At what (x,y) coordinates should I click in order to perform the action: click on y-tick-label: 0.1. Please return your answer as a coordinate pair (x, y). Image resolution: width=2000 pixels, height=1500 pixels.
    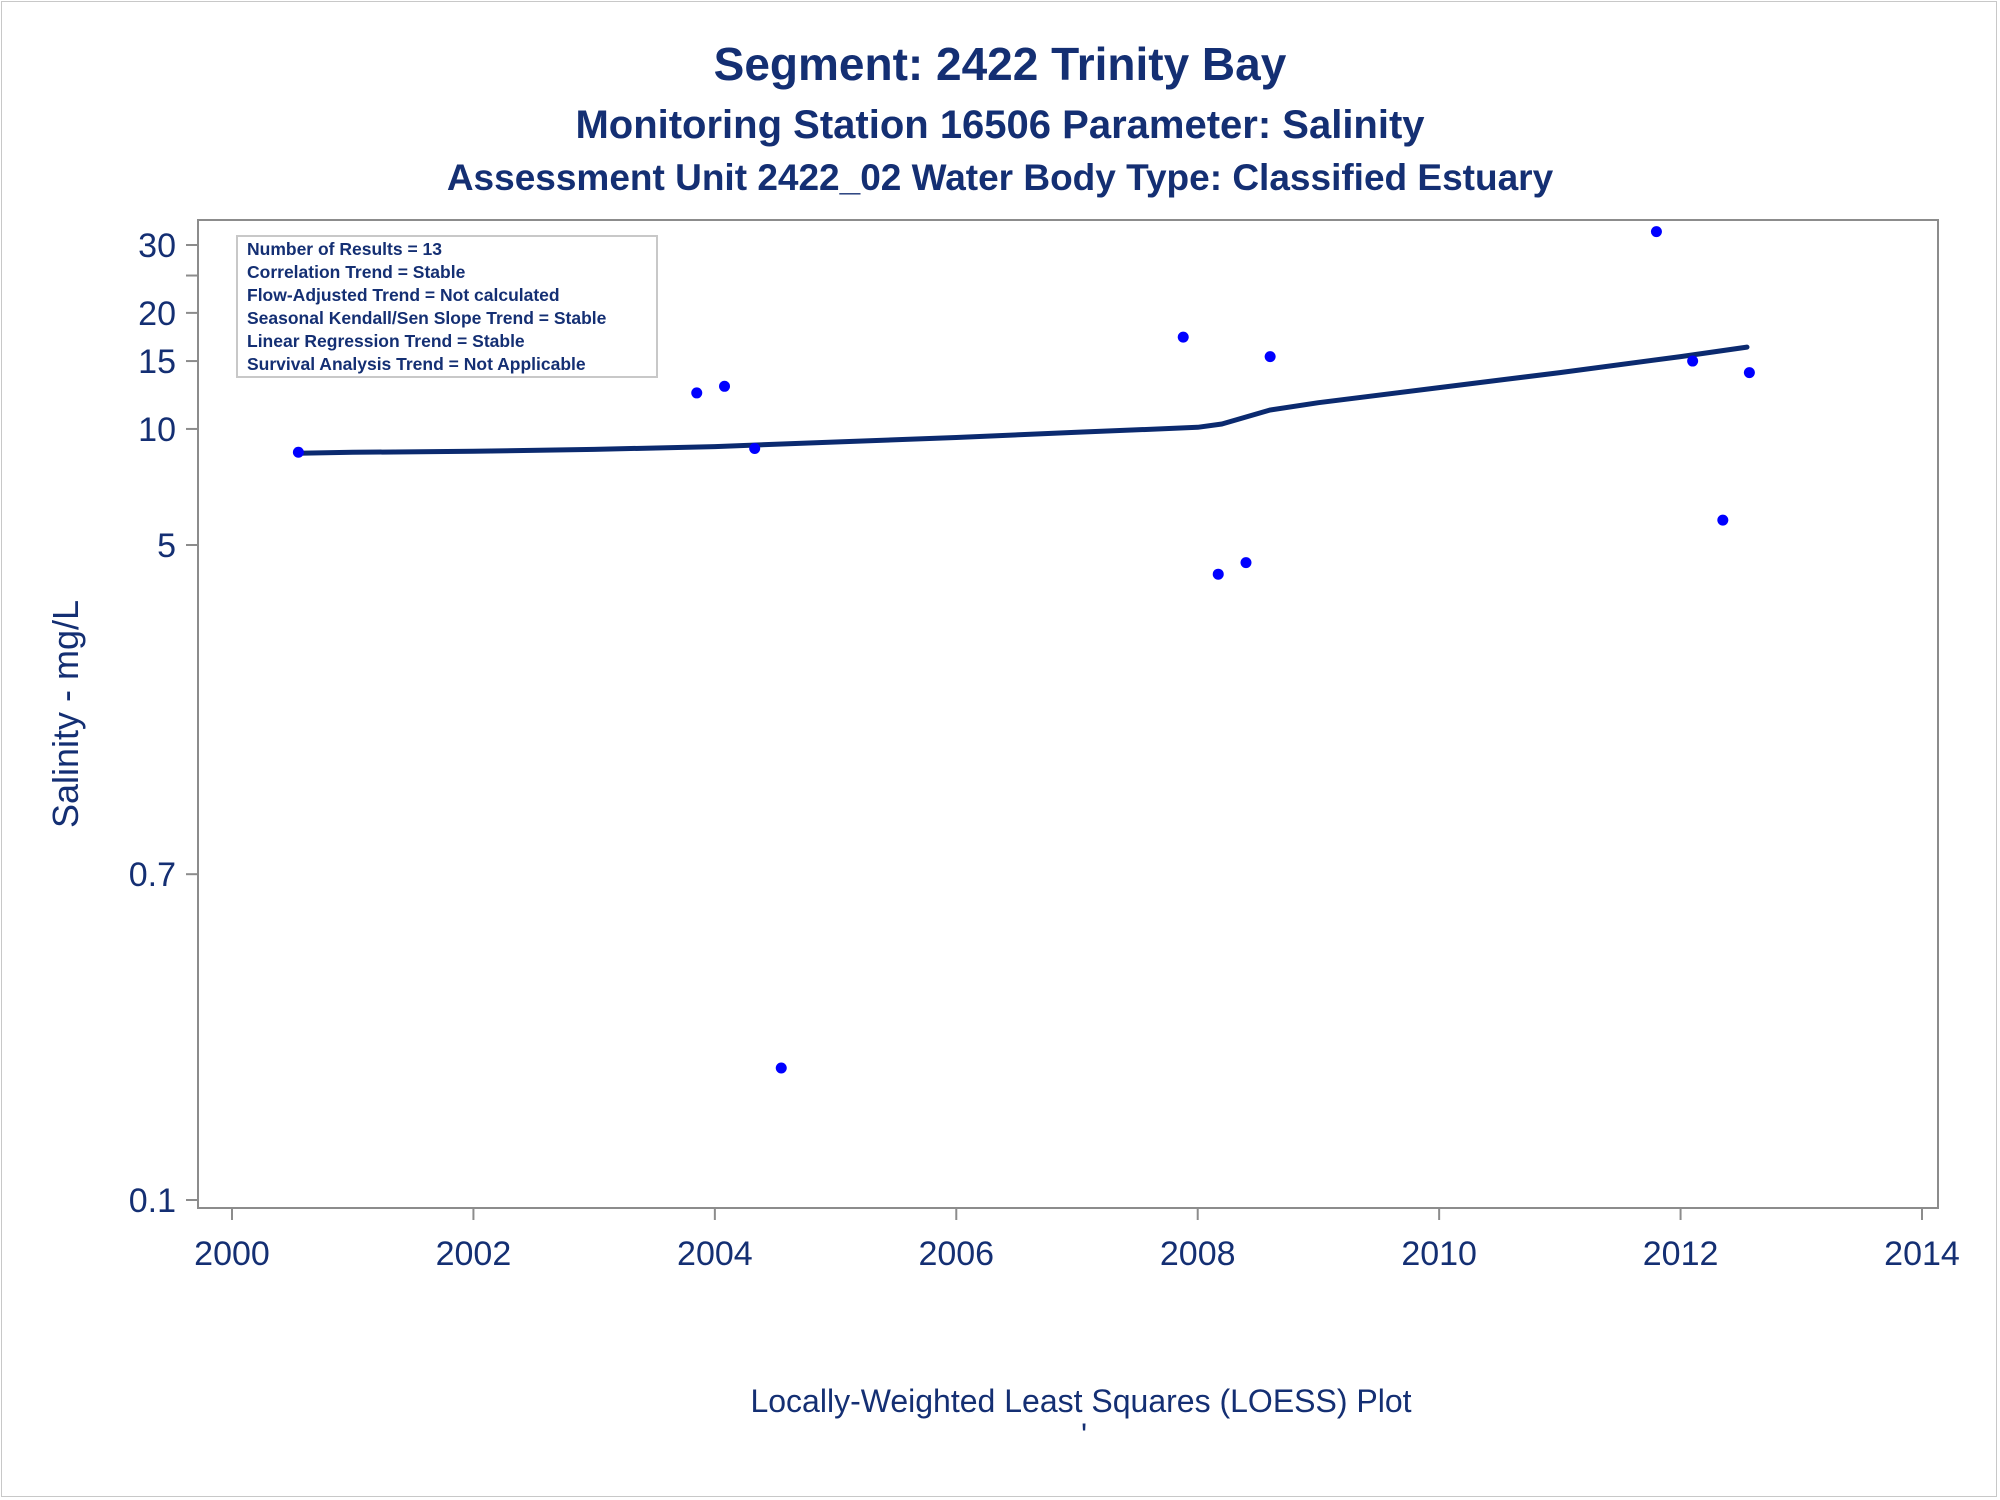
    Looking at the image, I should click on (152, 1201).